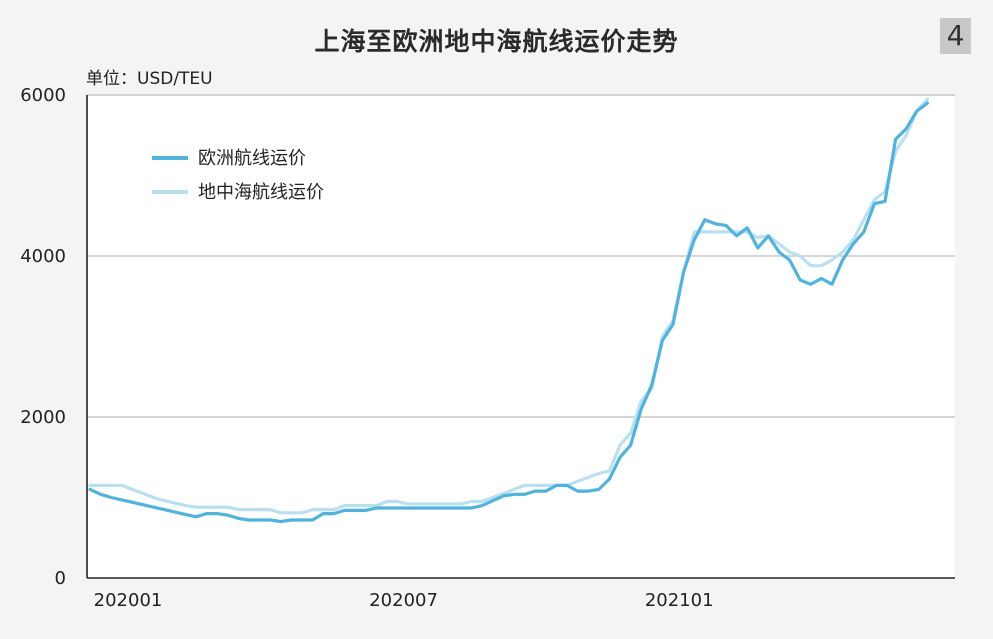  Describe the element at coordinates (60, 578) in the screenshot. I see `y-tick-label: 0` at that location.